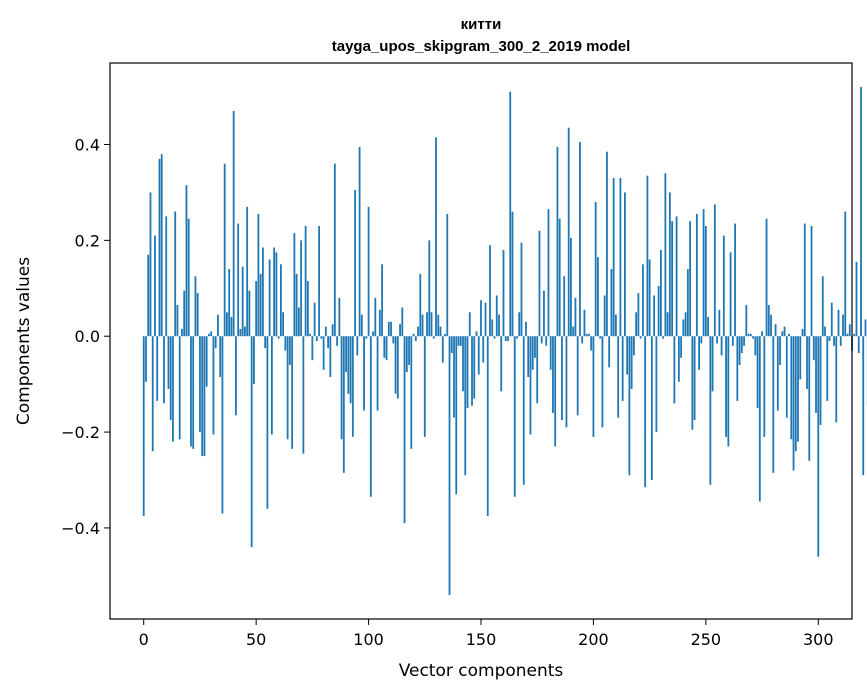  I want to click on y-tick-label: −0.4, so click(80, 528).